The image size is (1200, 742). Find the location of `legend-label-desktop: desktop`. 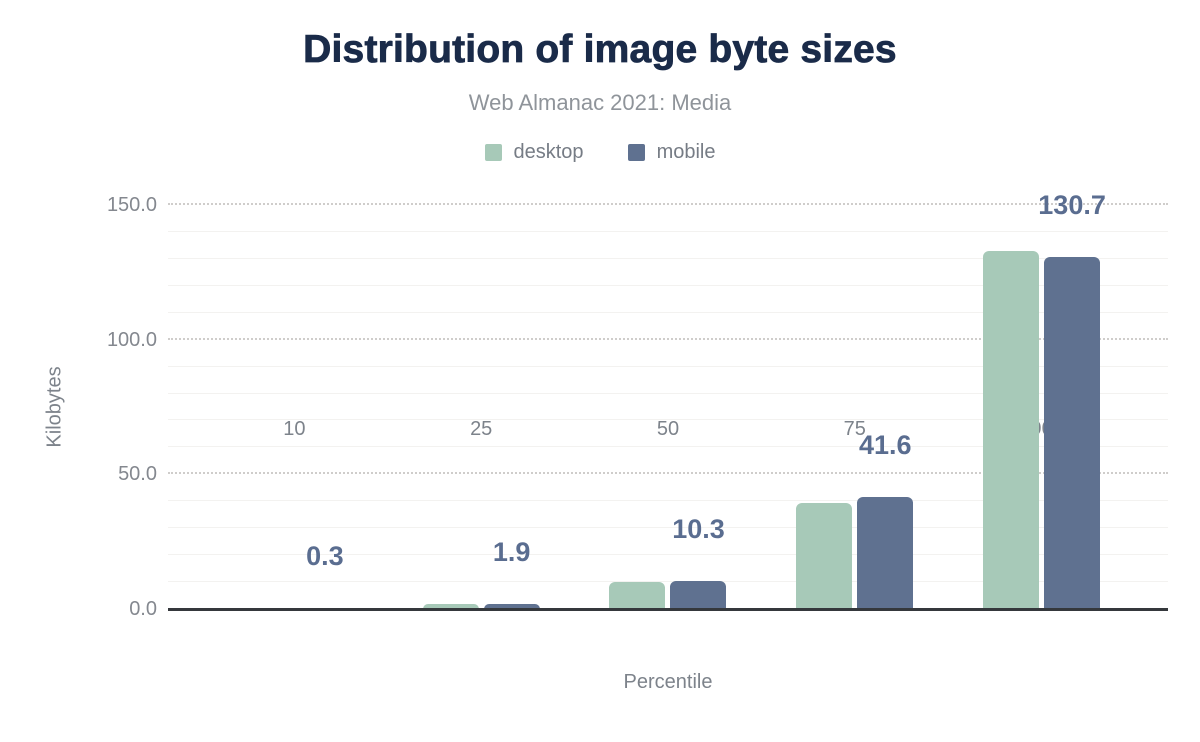

legend-label-desktop: desktop is located at coordinates (548, 152).